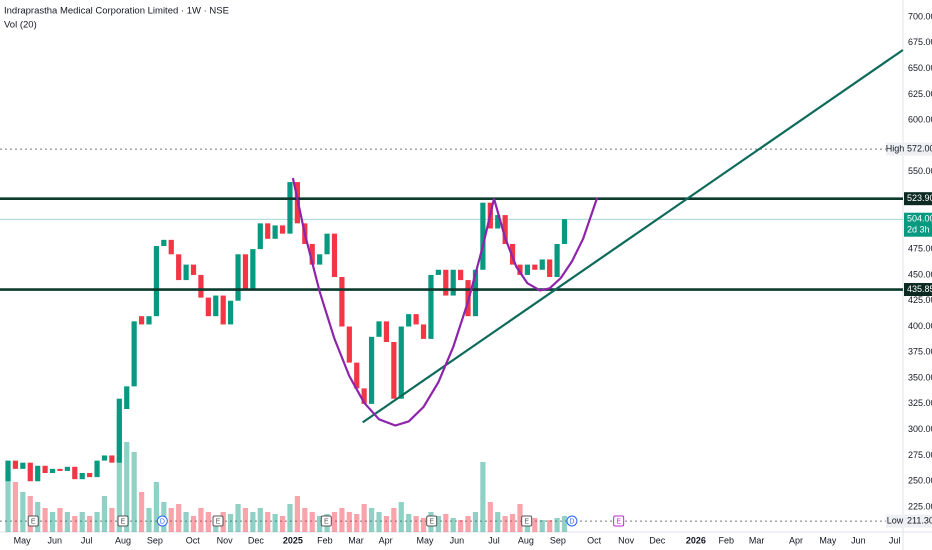 The height and width of the screenshot is (550, 932). Describe the element at coordinates (426, 540) in the screenshot. I see `x-tick-label: May` at that location.